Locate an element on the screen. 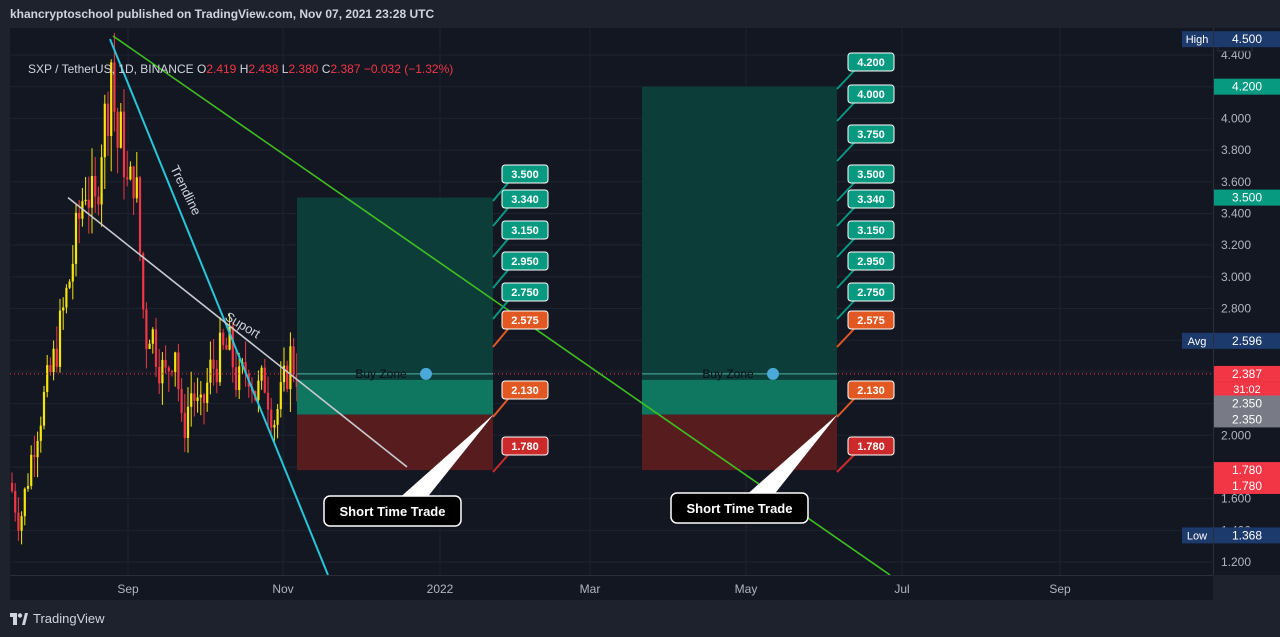  axis-box-text: 2.350 is located at coordinates (1247, 404).